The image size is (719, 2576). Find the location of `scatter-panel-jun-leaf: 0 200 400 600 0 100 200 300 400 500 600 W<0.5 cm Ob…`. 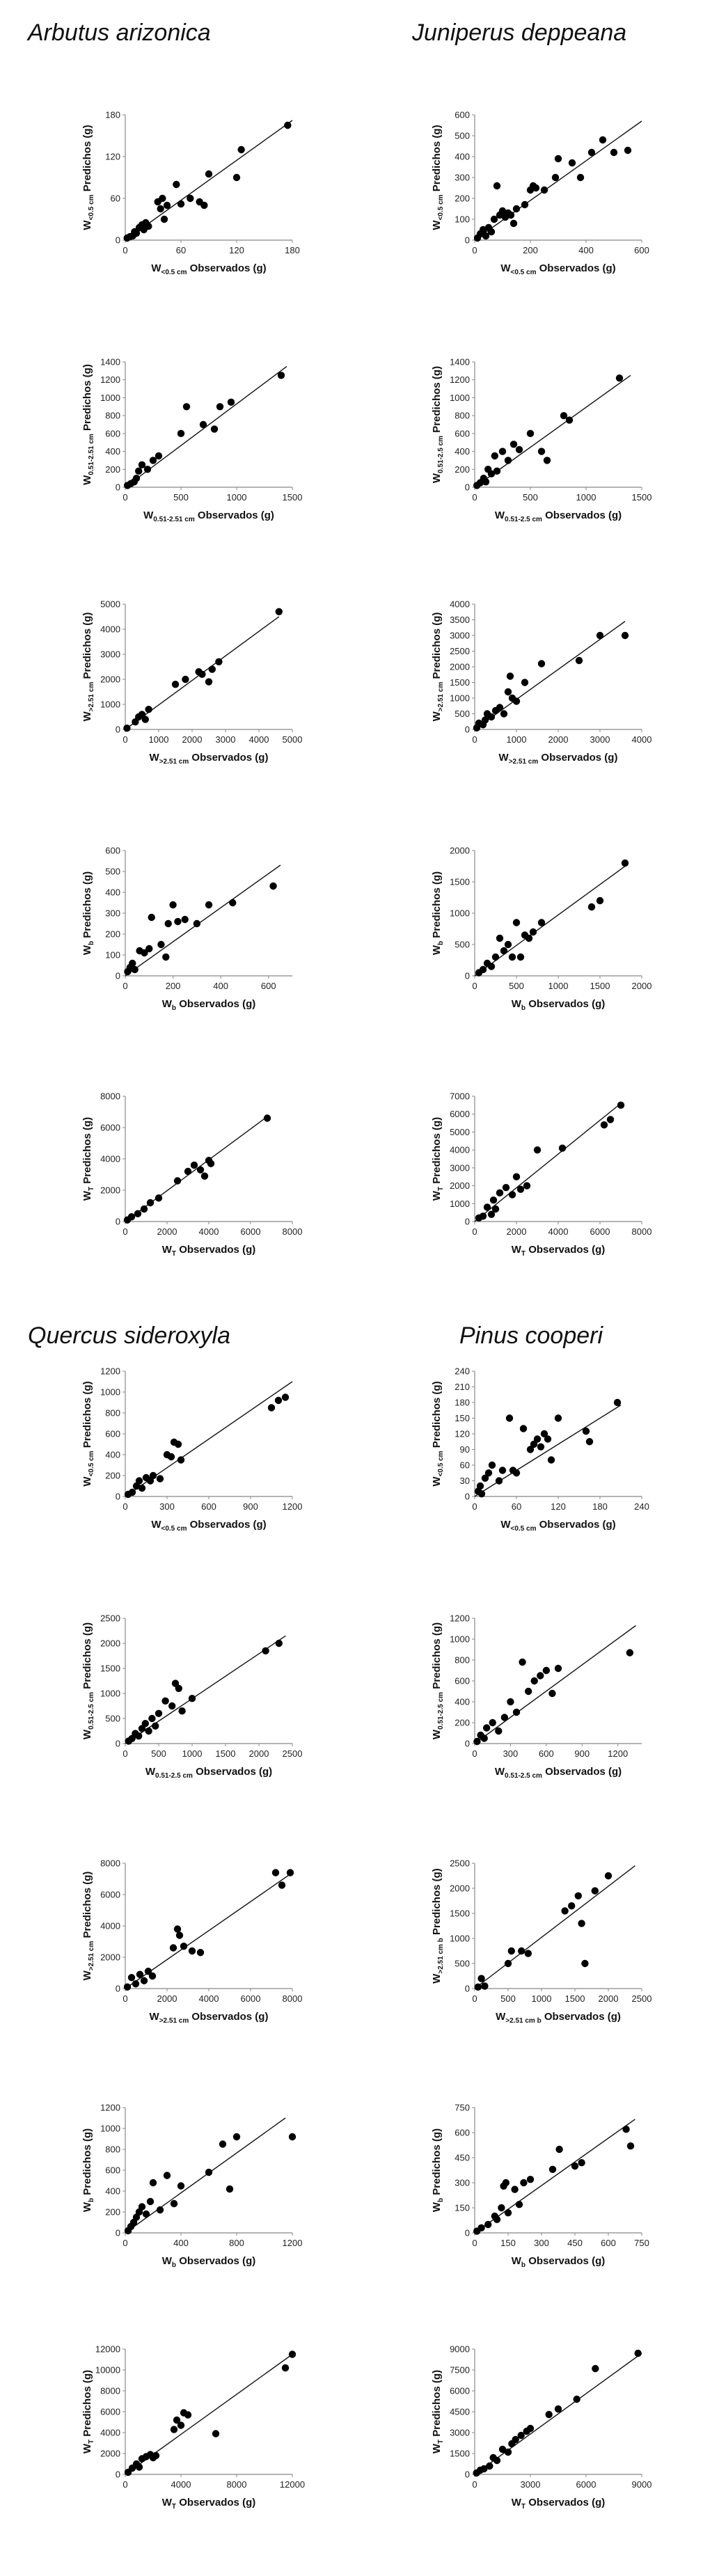

scatter-panel-jun-leaf: 0 200 400 600 0 100 200 300 400 500 600 W<0.5 cm Ob… is located at coordinates (540, 193).